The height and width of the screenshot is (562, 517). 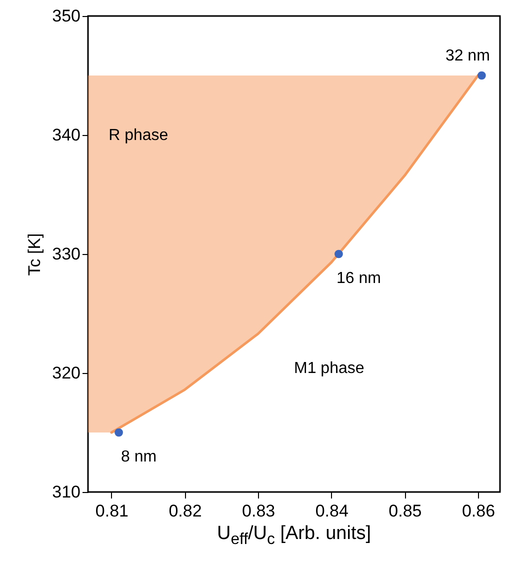 What do you see at coordinates (259, 511) in the screenshot?
I see `x-tick-label: 0.83` at bounding box center [259, 511].